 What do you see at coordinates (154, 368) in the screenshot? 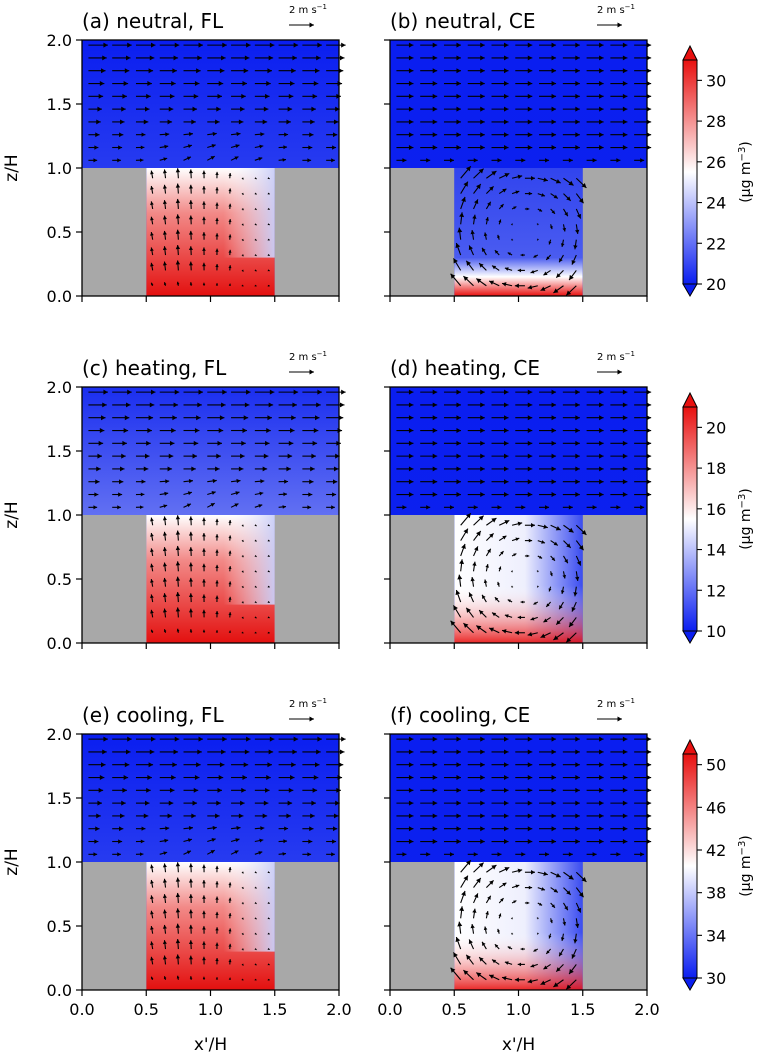
I see `panel-title: (c) heating, FL` at bounding box center [154, 368].